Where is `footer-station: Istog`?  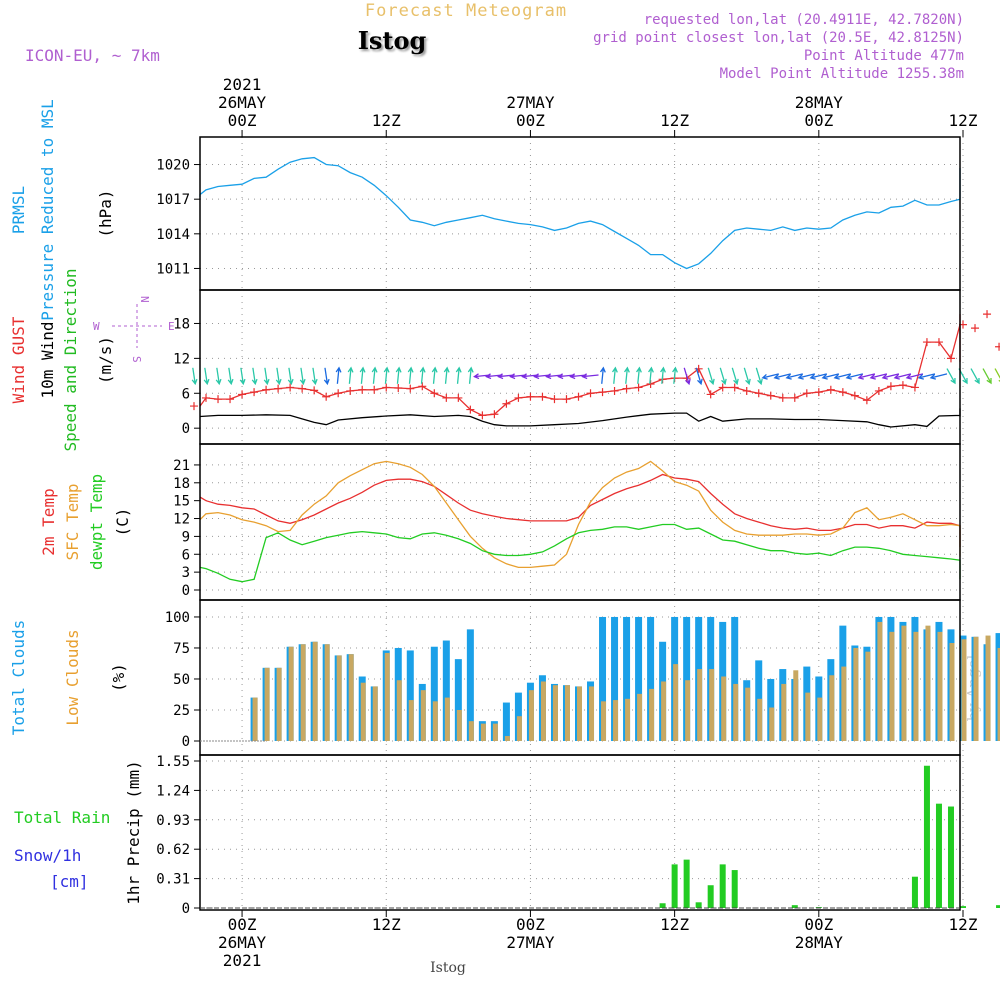 footer-station: Istog is located at coordinates (448, 968).